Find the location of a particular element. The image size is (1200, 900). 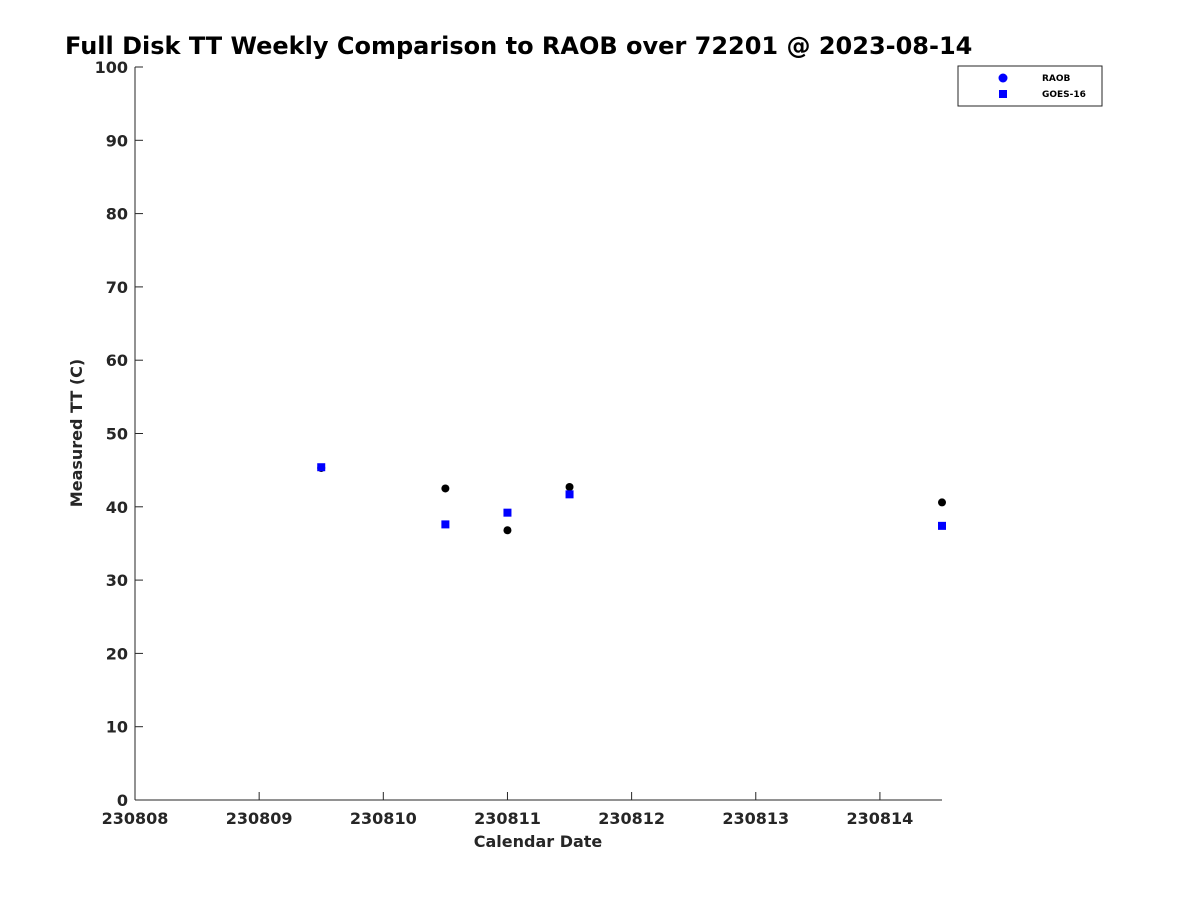

legend-raob-label: RAOB is located at coordinates (1056, 79).